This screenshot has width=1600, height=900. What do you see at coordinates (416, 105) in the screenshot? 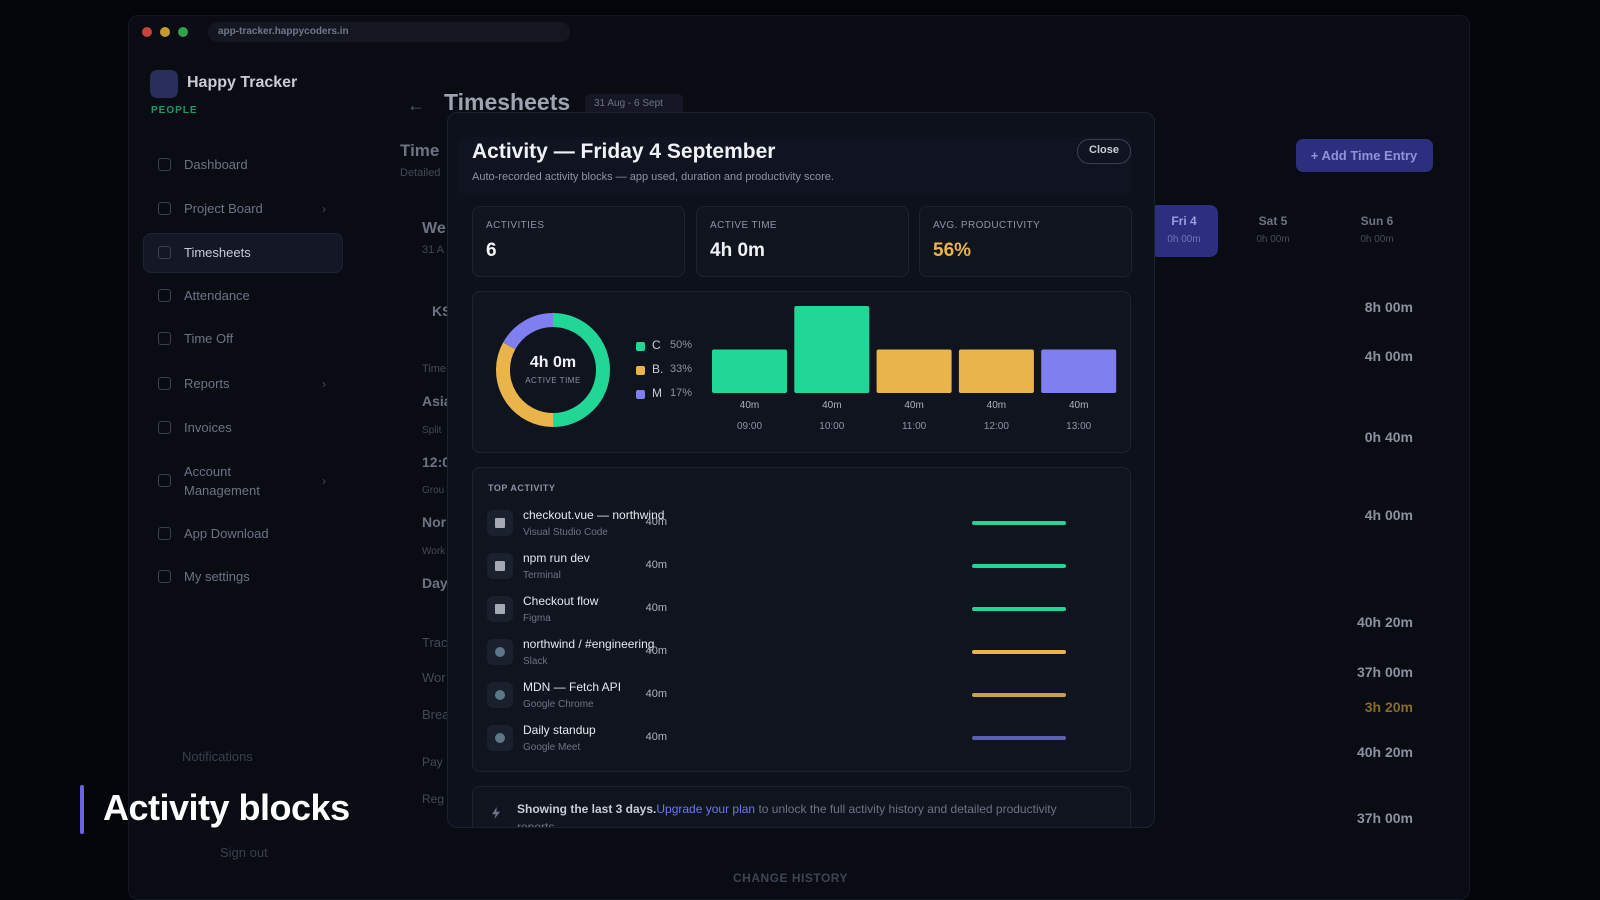
I see `back-arrow: ←` at bounding box center [416, 105].